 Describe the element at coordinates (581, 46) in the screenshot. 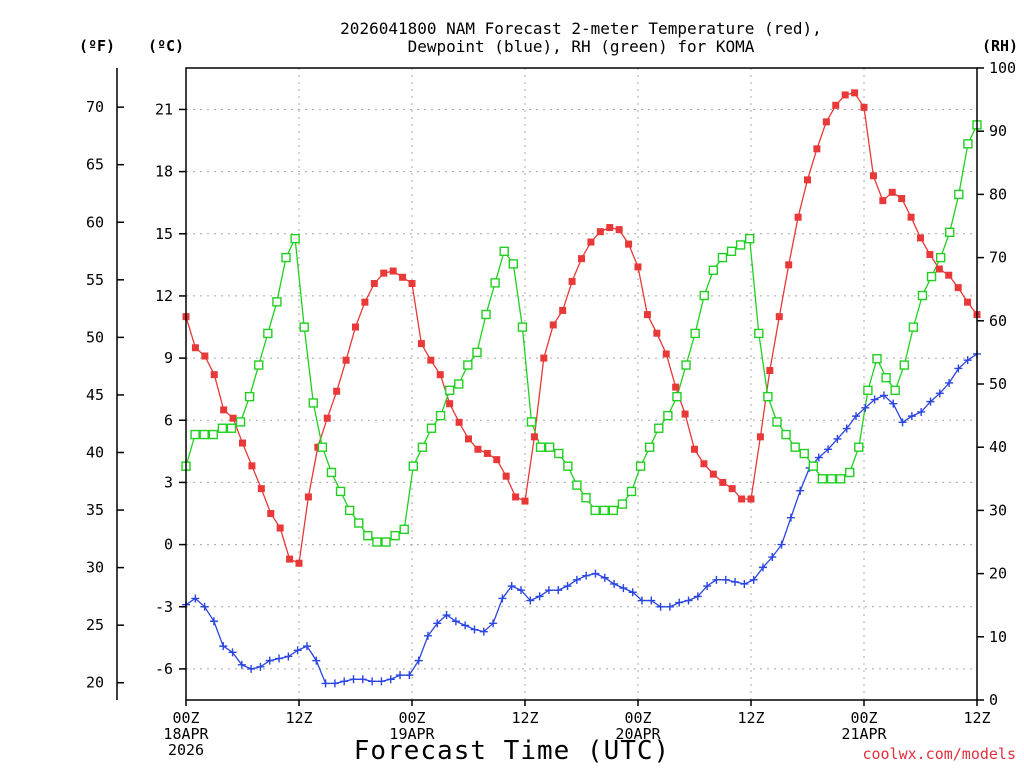

I see `chart-title-line-2: Dewpoint (blue), RH (green) for KOMA` at that location.